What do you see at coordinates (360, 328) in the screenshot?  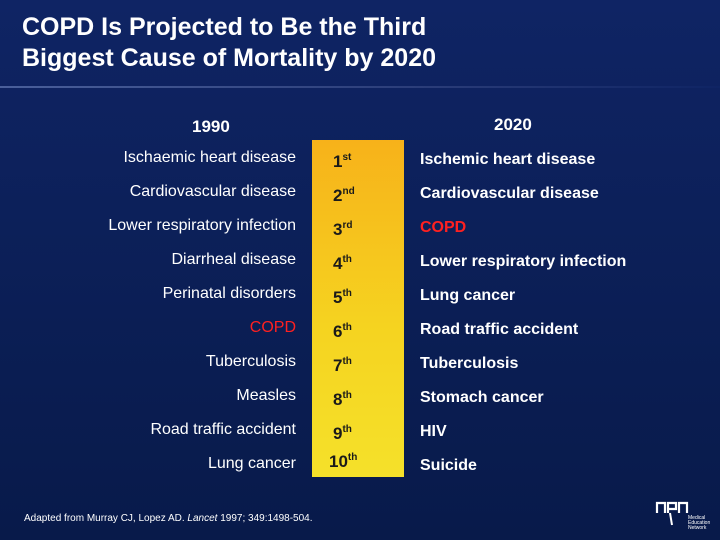 I see `ranking-row: COPD 6th Road traffic accident` at bounding box center [360, 328].